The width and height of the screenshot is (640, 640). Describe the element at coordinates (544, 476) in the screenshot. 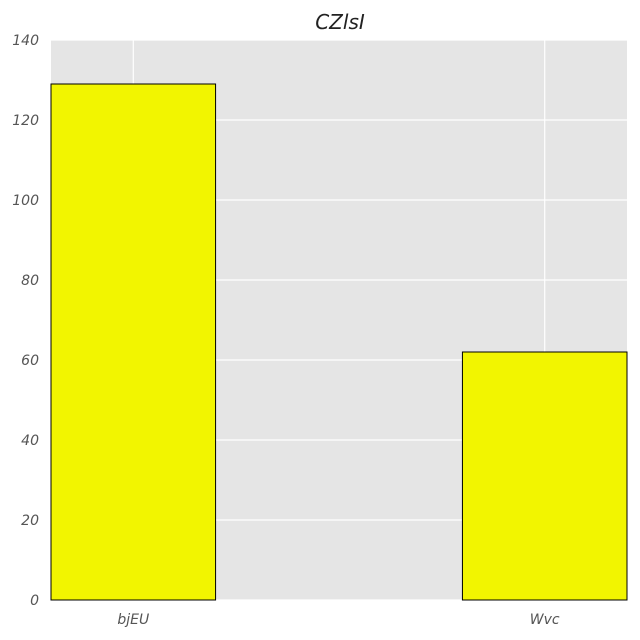

I see `bar-Wvc` at that location.